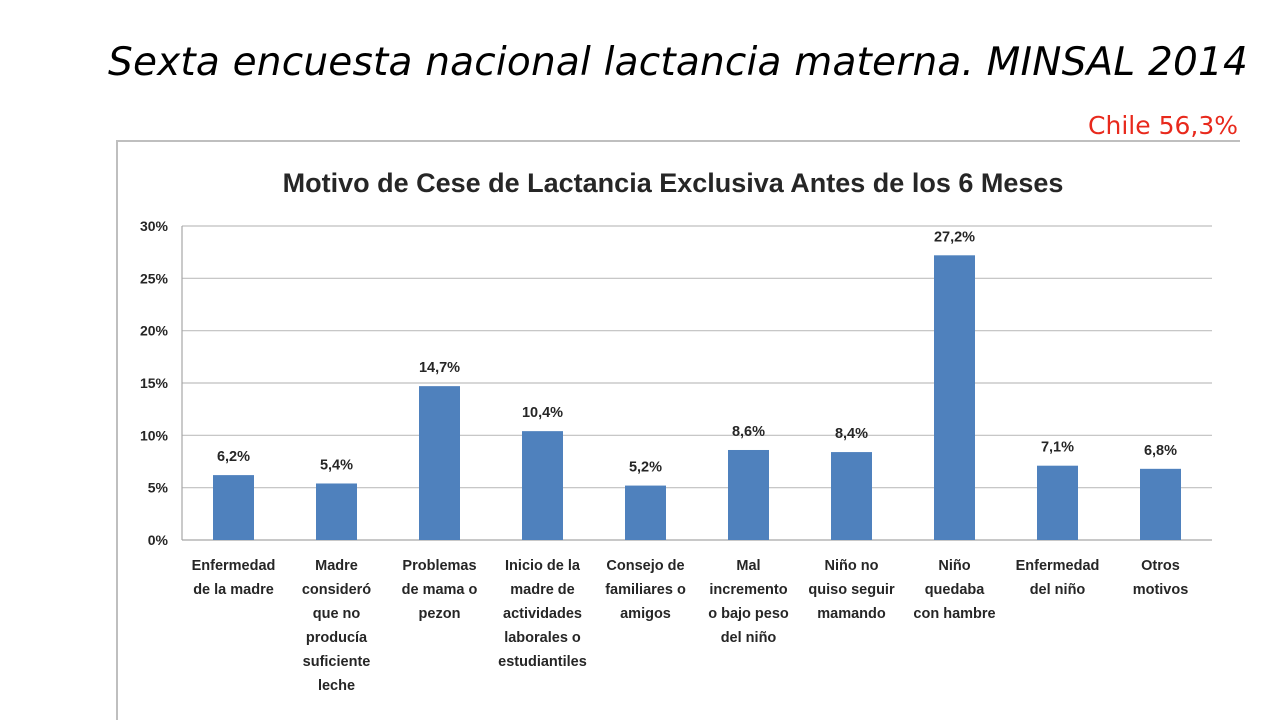 This screenshot has width=1280, height=722. I want to click on data-label: 8,6%, so click(748, 432).